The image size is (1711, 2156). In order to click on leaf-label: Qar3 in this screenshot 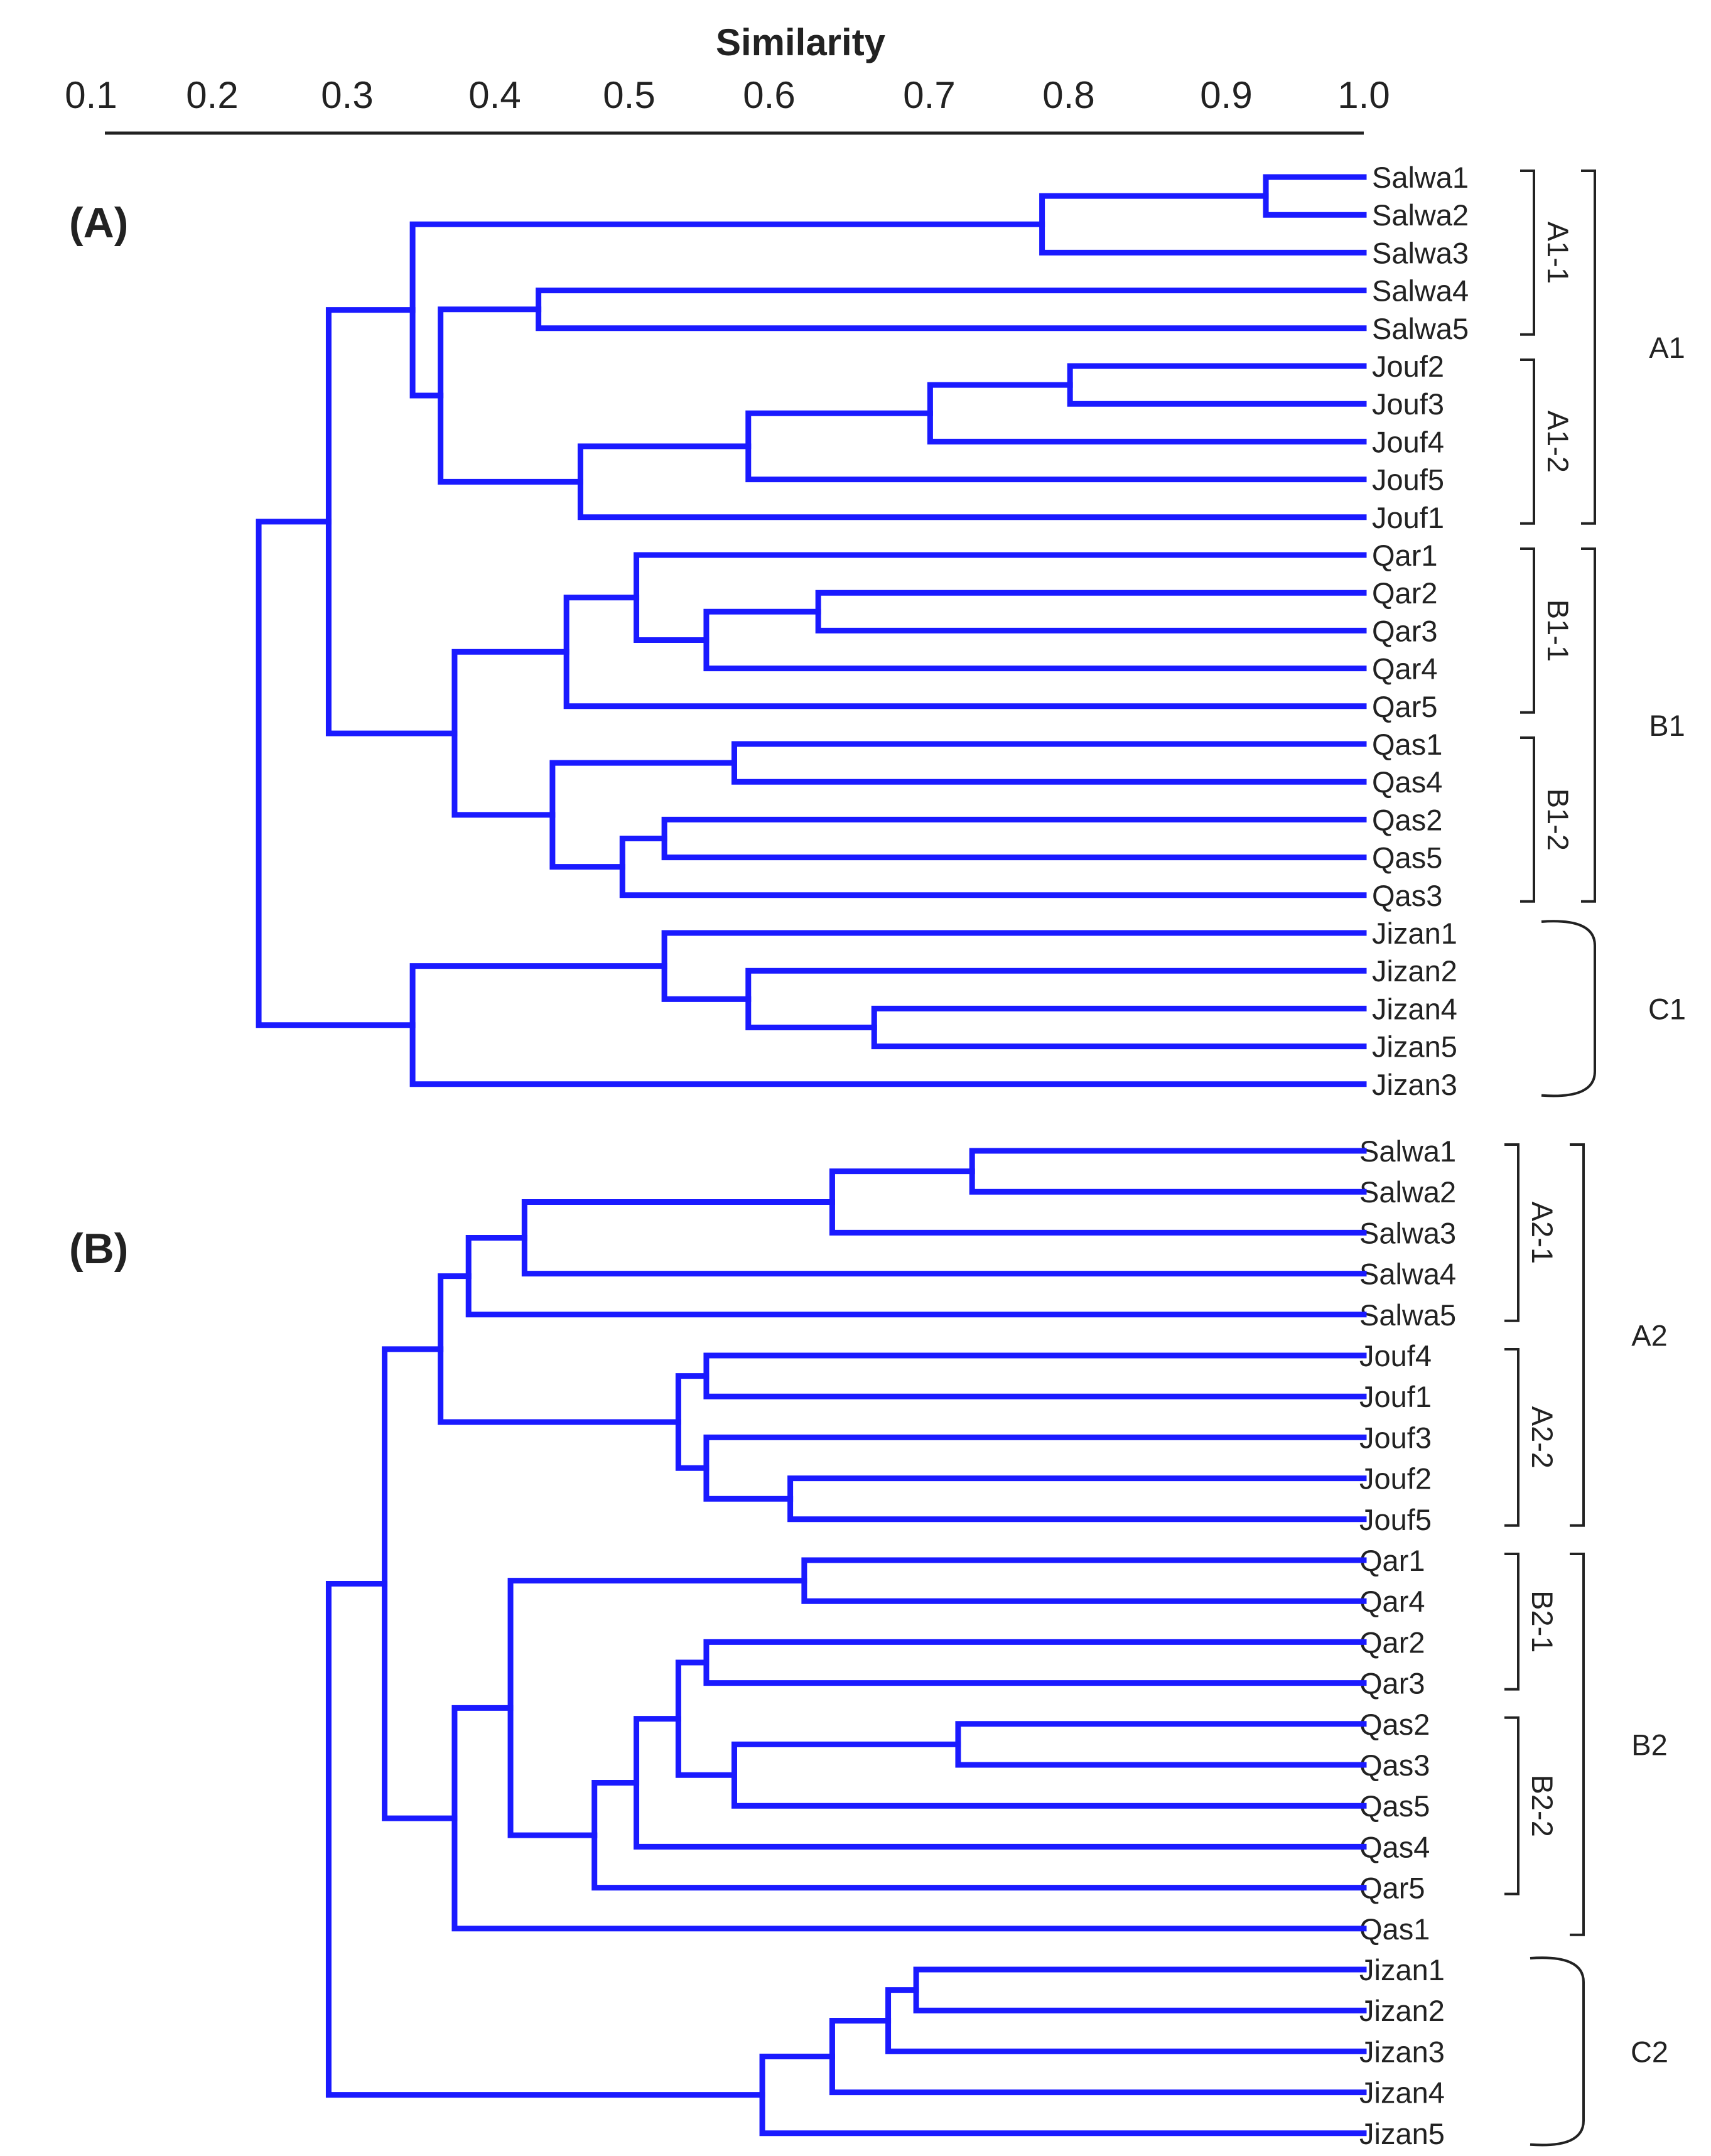, I will do `click(1392, 1684)`.